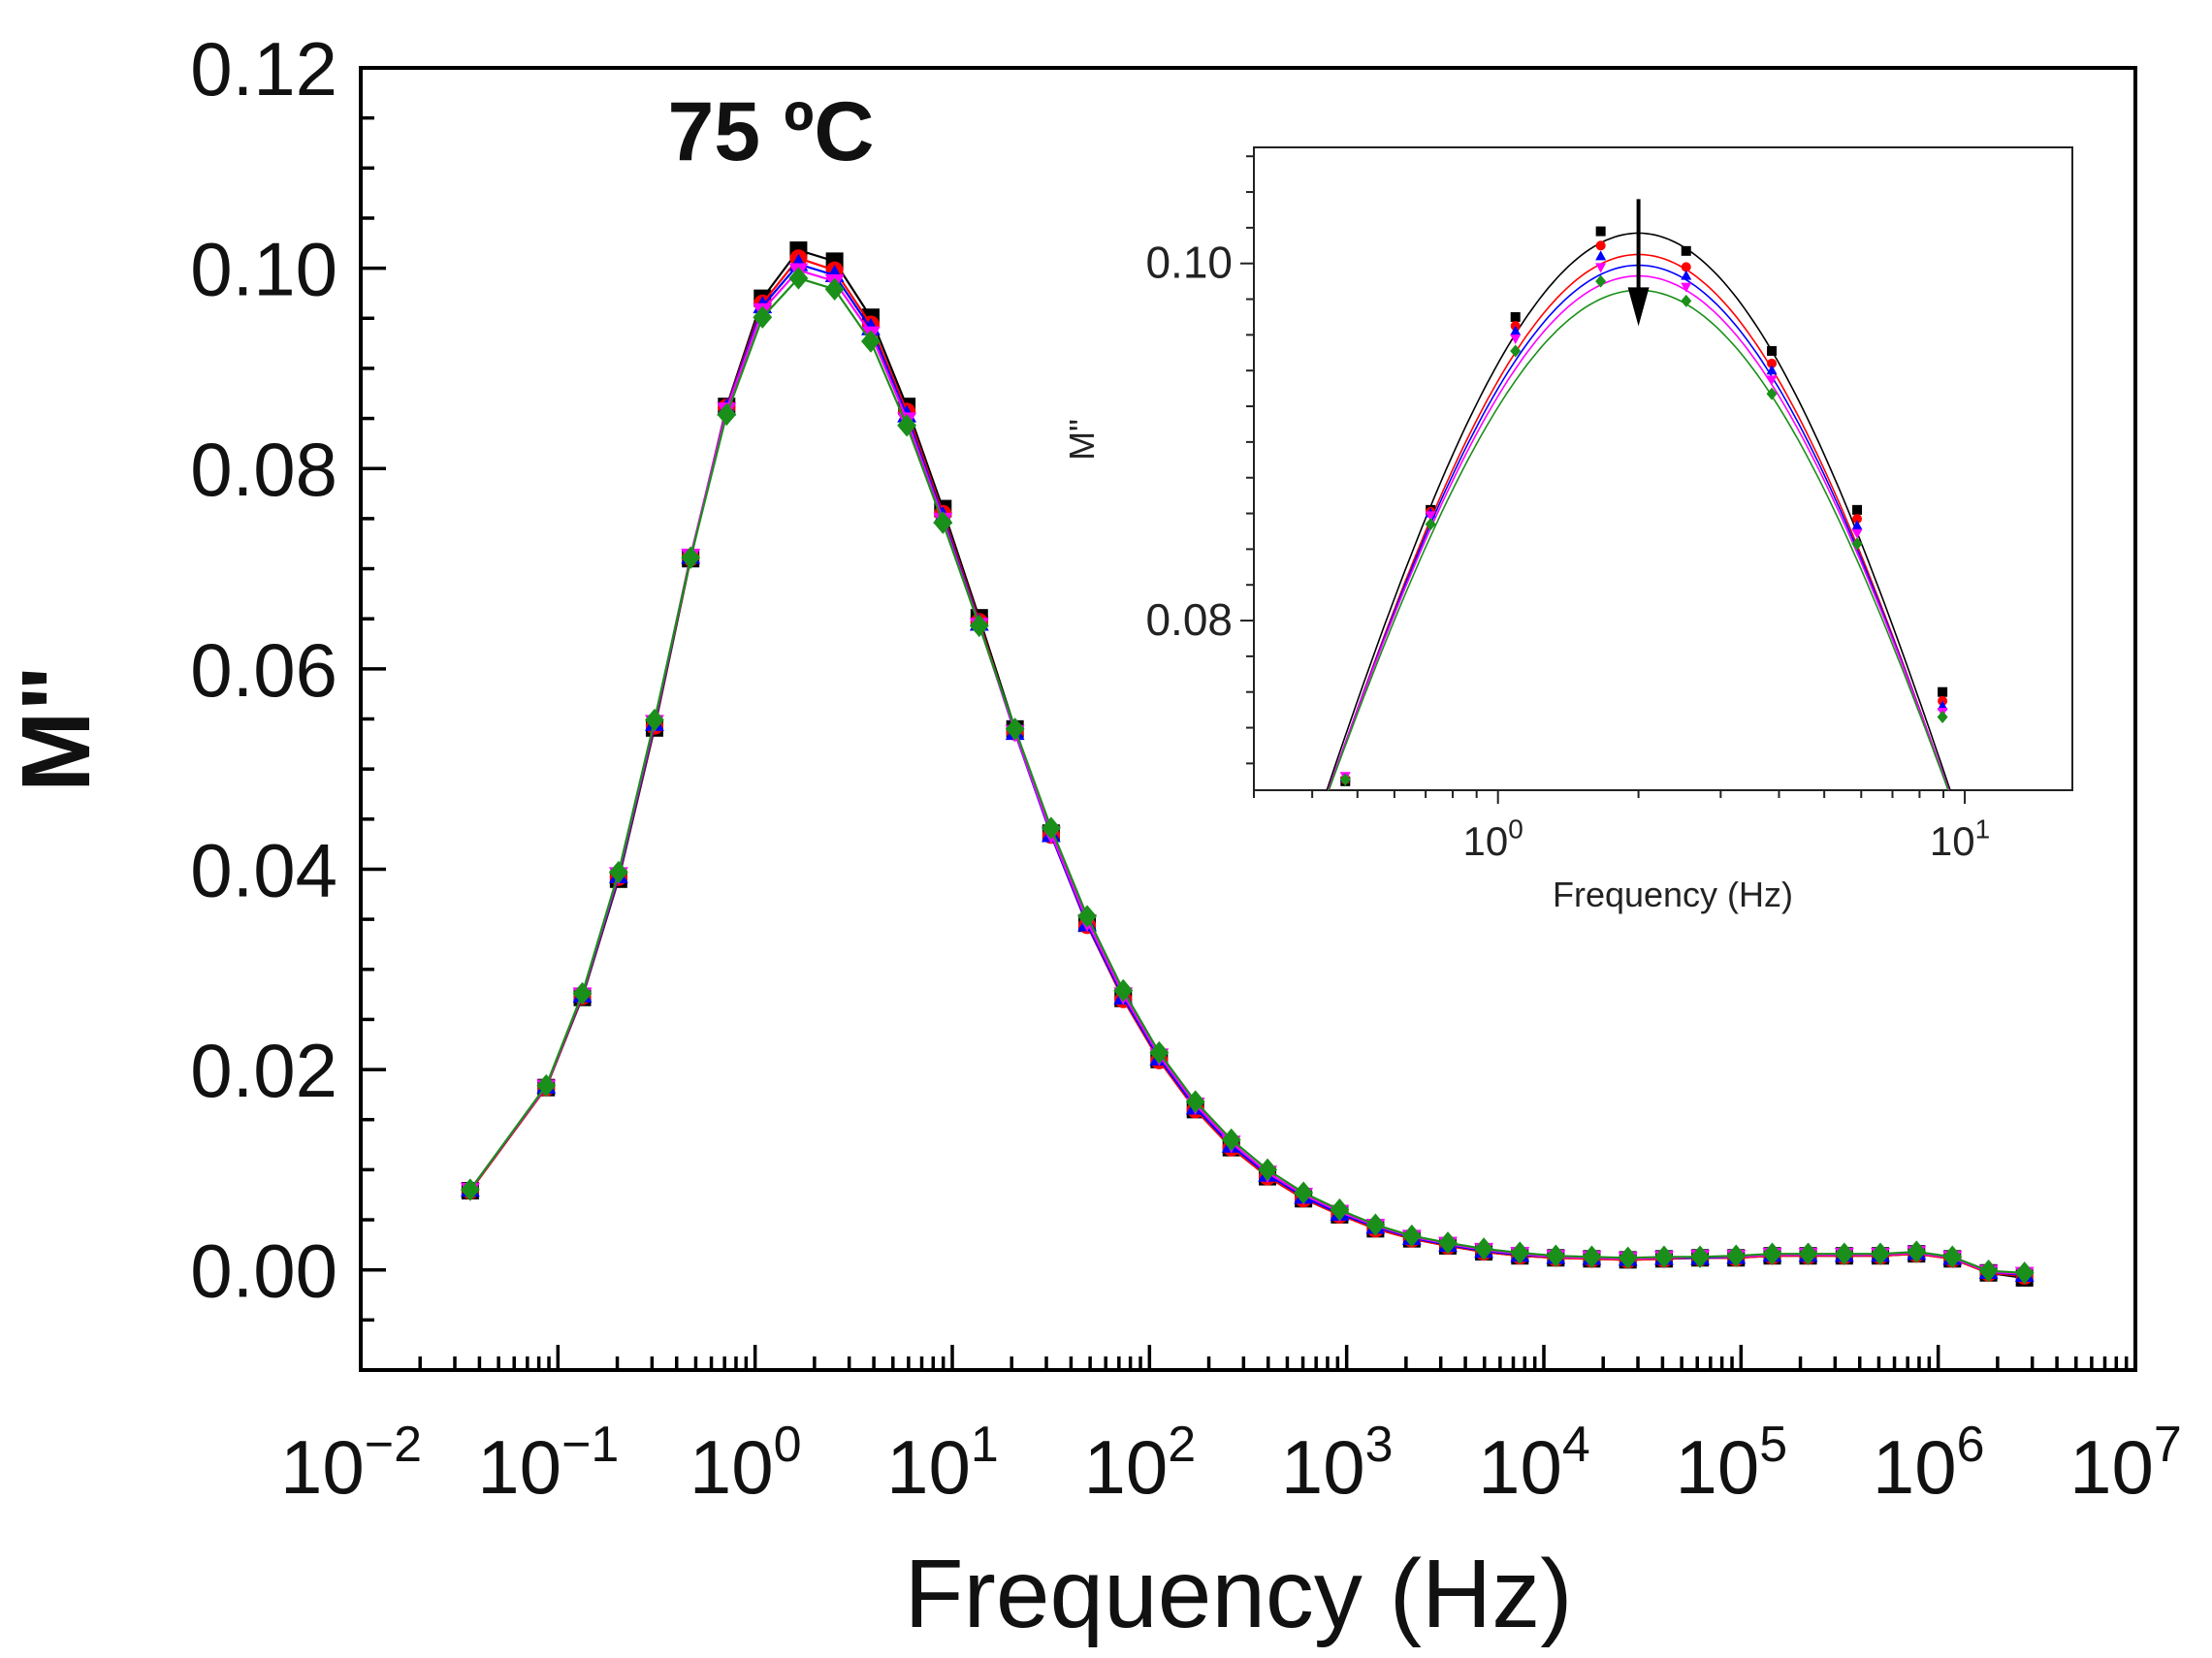  What do you see at coordinates (1189, 619) in the screenshot?
I see `inset-y-tick-label: 0.08` at bounding box center [1189, 619].